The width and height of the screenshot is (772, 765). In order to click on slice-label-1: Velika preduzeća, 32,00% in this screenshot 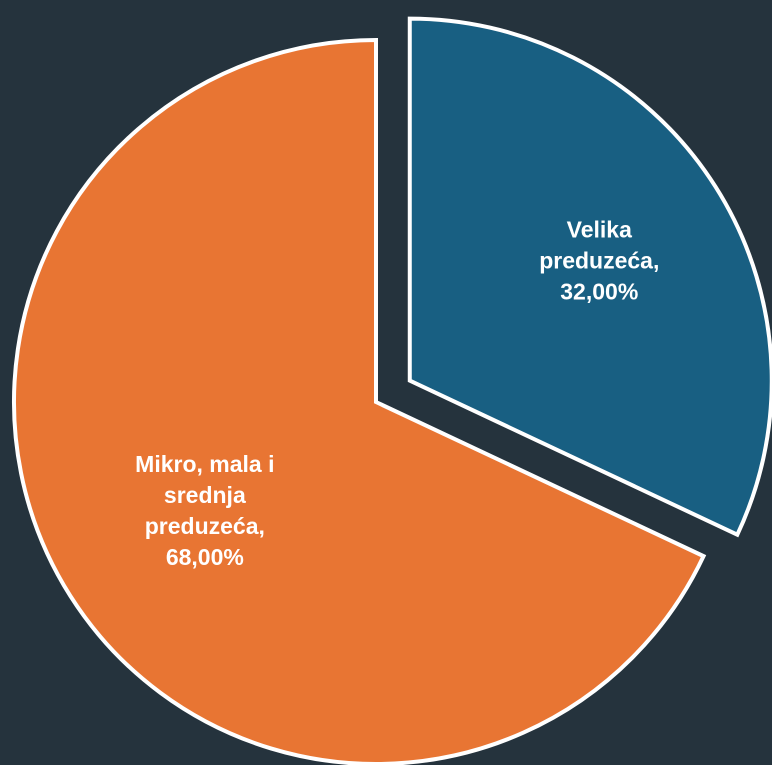, I will do `click(599, 260)`.